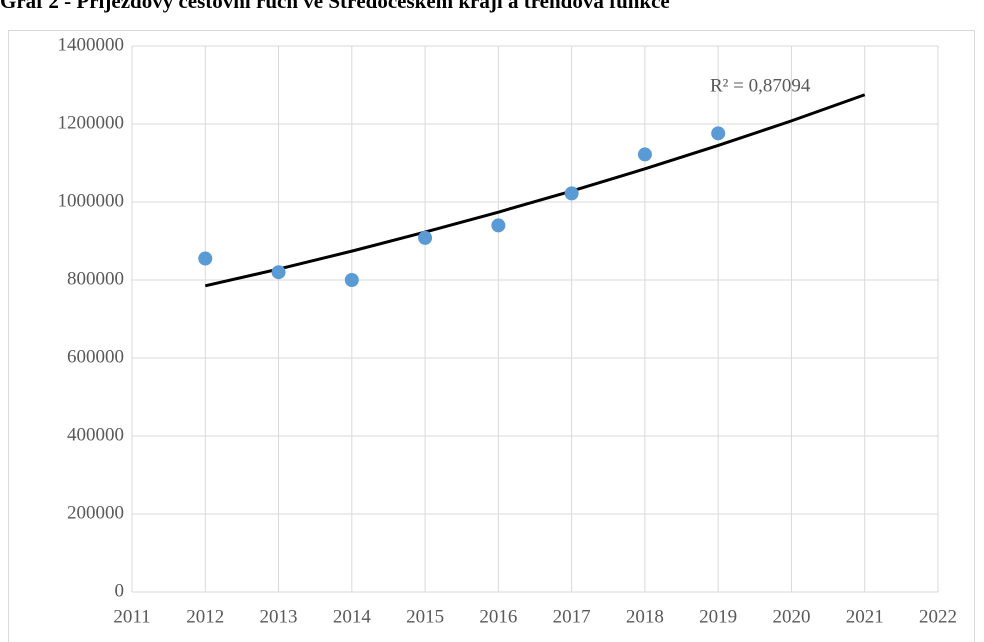  I want to click on x-tick-label: 2018, so click(645, 616).